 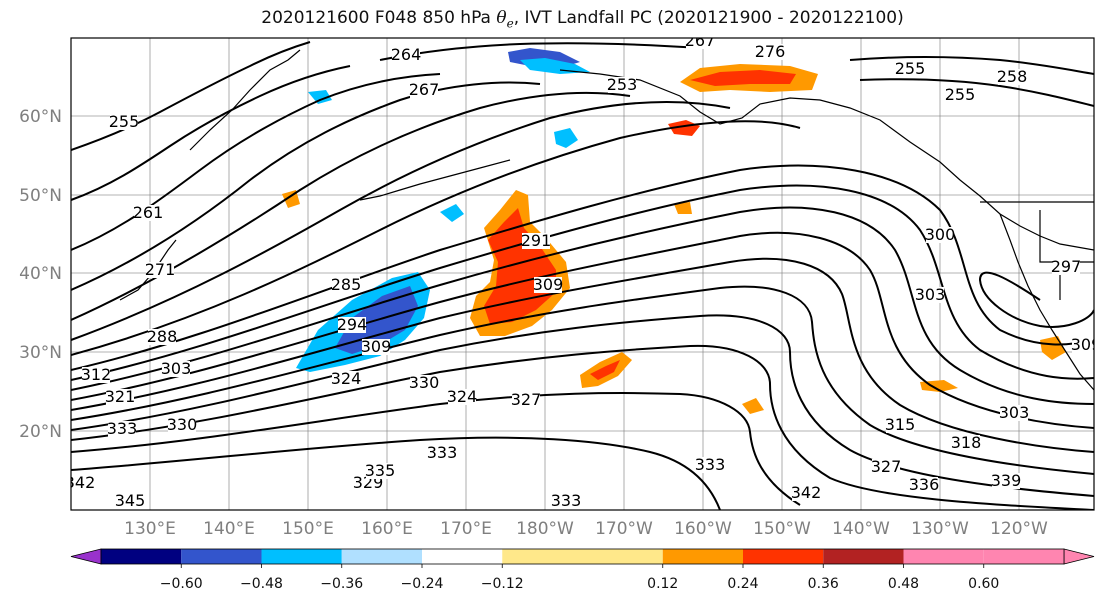 What do you see at coordinates (245, 100) in the screenshot?
I see `kamchatka-coast` at bounding box center [245, 100].